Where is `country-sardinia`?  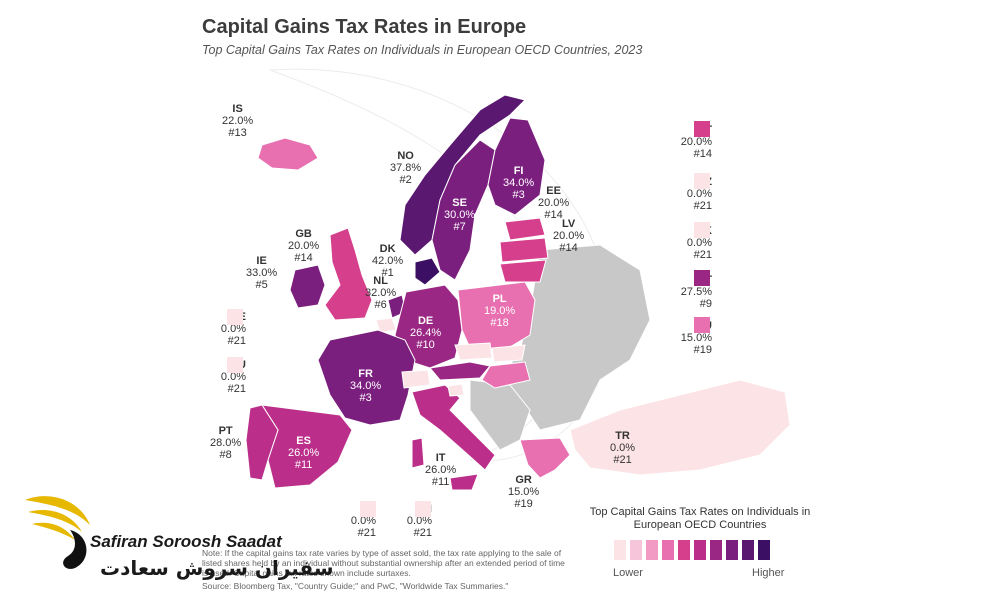 country-sardinia is located at coordinates (418, 453).